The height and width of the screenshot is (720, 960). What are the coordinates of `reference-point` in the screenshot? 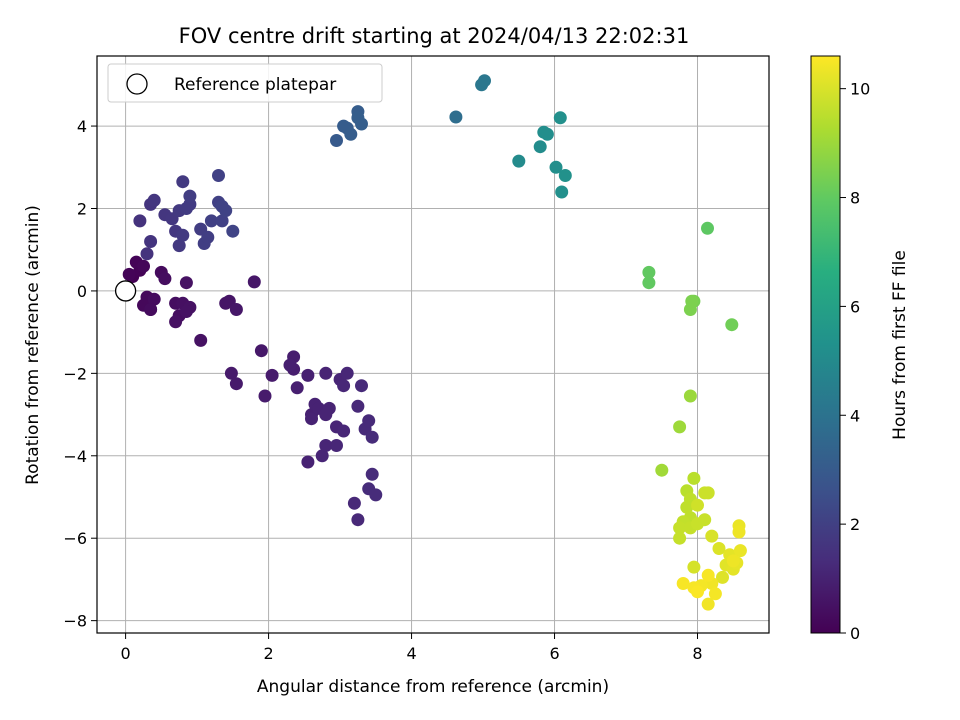 It's located at (125, 291).